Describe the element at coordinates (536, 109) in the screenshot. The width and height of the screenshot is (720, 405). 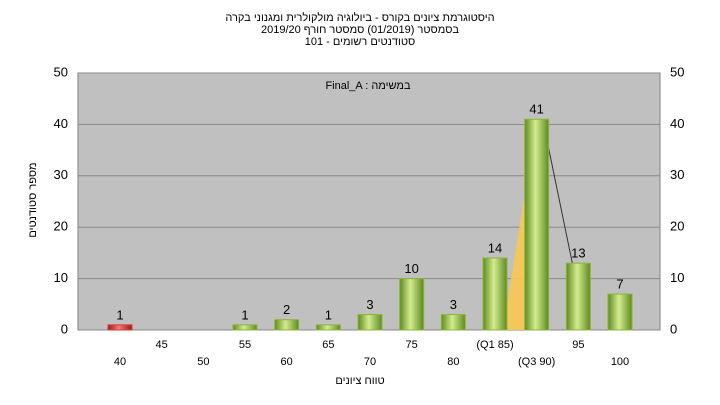
I see `value-label: 41` at that location.